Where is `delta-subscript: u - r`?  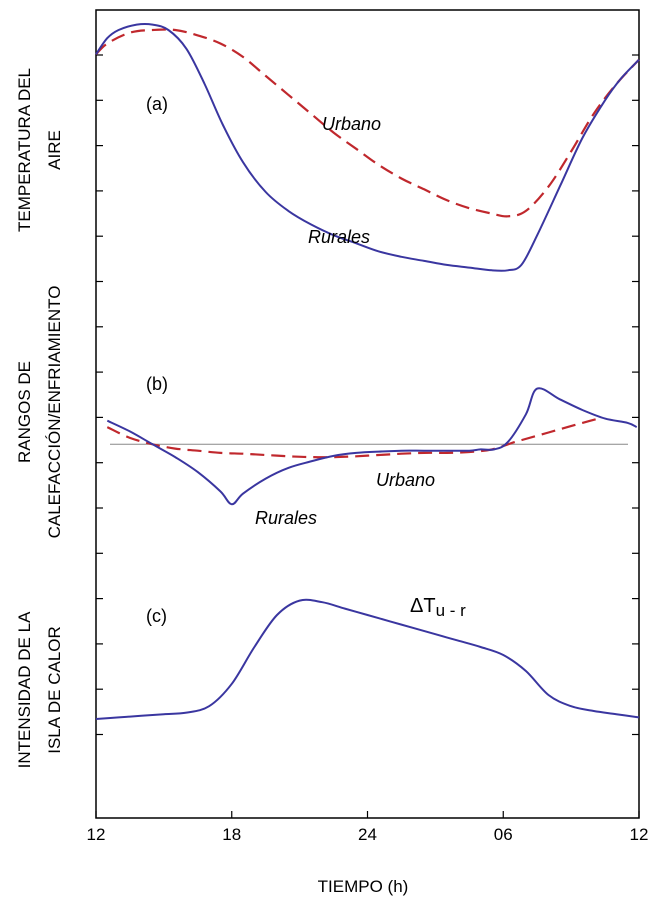 delta-subscript: u - r is located at coordinates (451, 610).